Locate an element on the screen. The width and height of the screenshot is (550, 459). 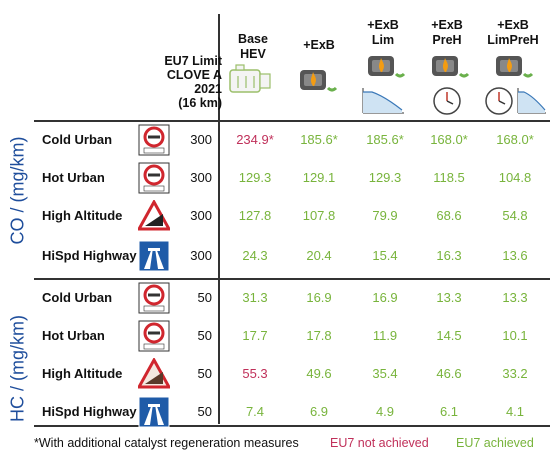
co-axis-label: CO / (mg/km) is located at coordinates (17, 190).